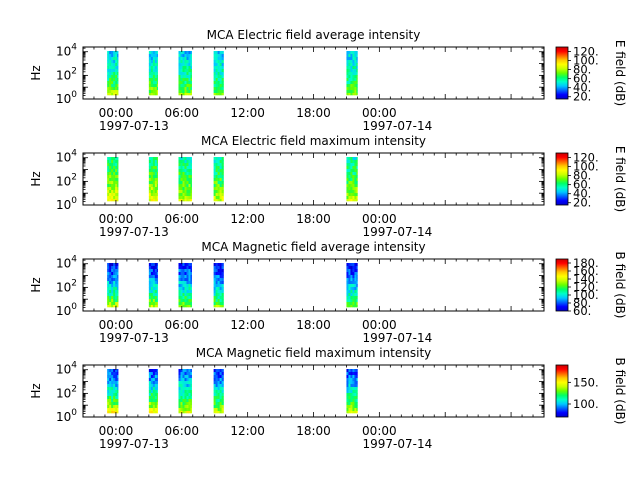 The image size is (640, 480). Describe the element at coordinates (586, 271) in the screenshot. I see `colorbar-tick-label: 160.` at that location.